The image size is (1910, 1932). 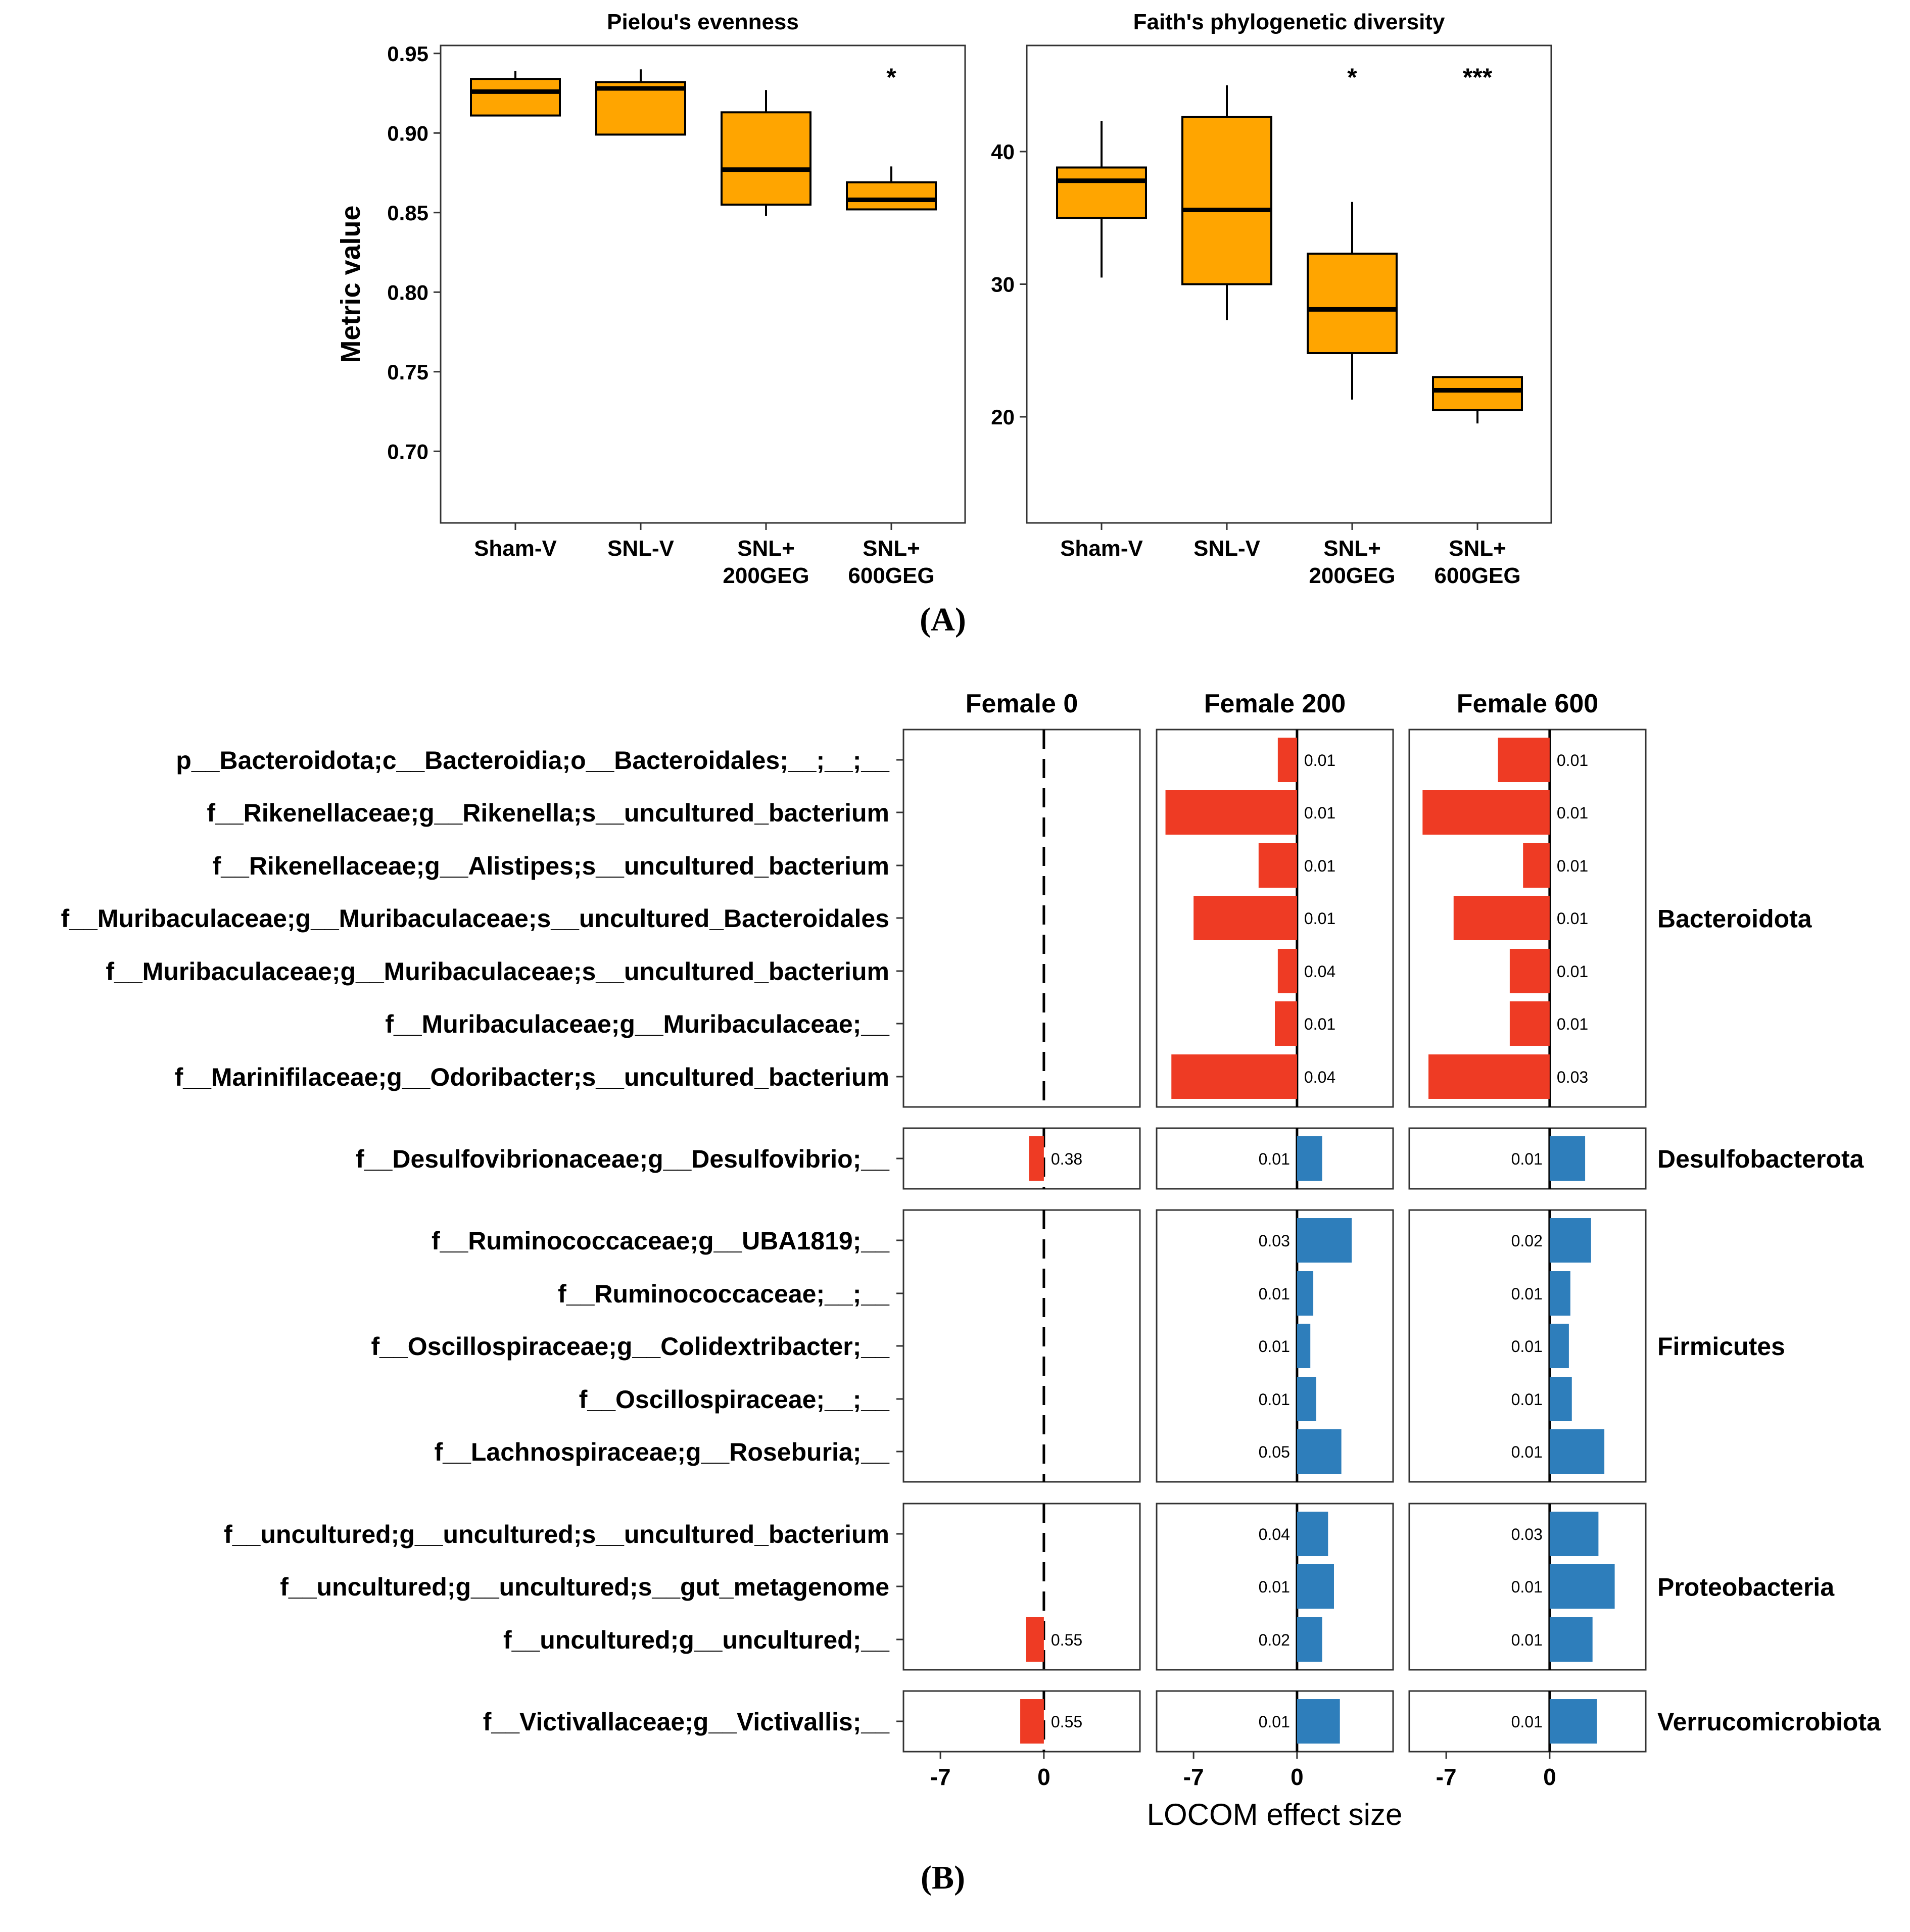 I want to click on y-tick-label: 0.80, so click(x=408, y=292).